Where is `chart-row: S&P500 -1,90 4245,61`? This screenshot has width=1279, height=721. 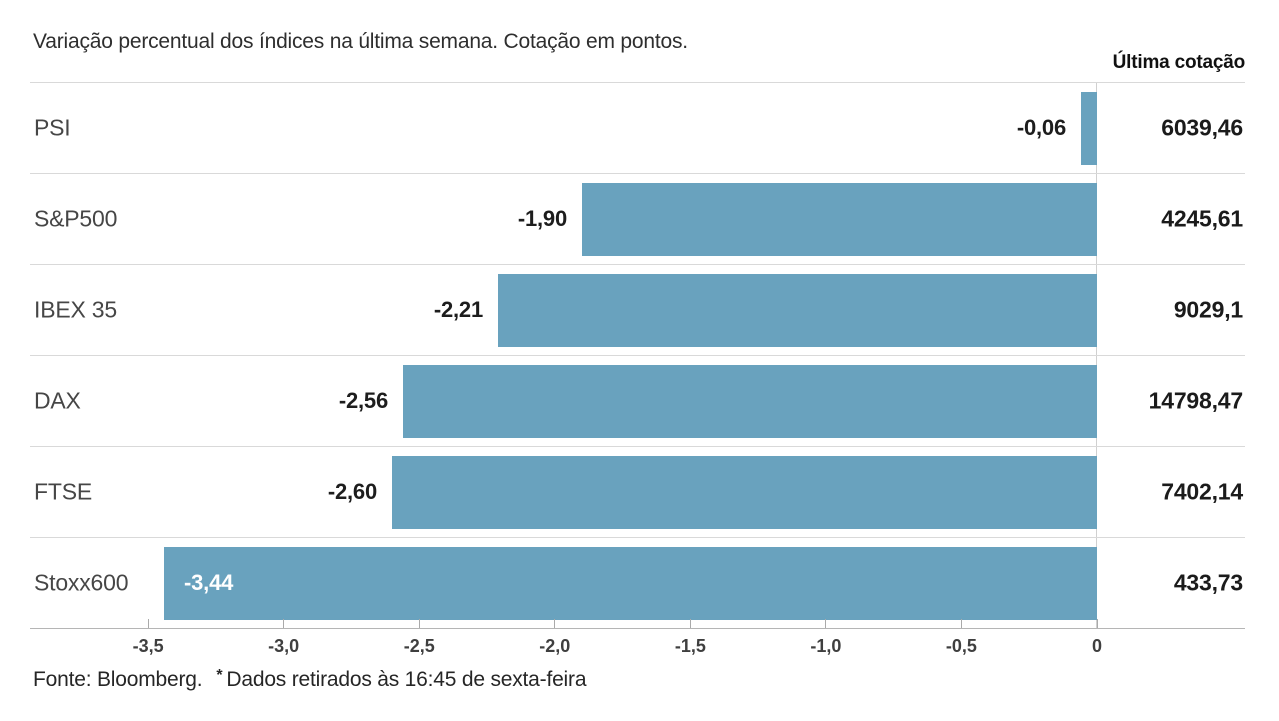
chart-row: S&P500 -1,90 4245,61 is located at coordinates (637, 218).